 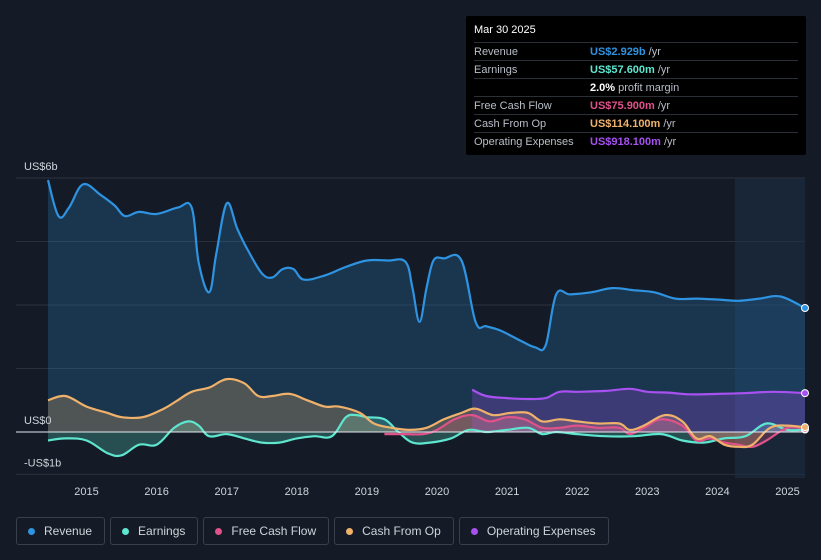 I want to click on y-axis-label: -US$1b, so click(x=42, y=463).